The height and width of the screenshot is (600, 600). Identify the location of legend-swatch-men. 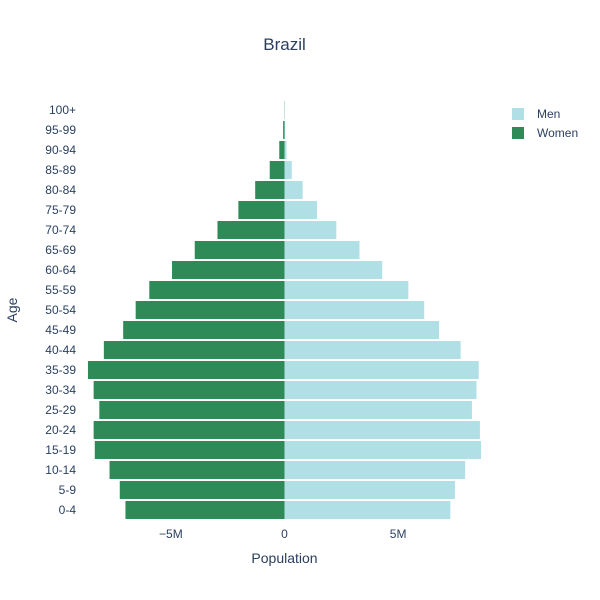
(518, 114).